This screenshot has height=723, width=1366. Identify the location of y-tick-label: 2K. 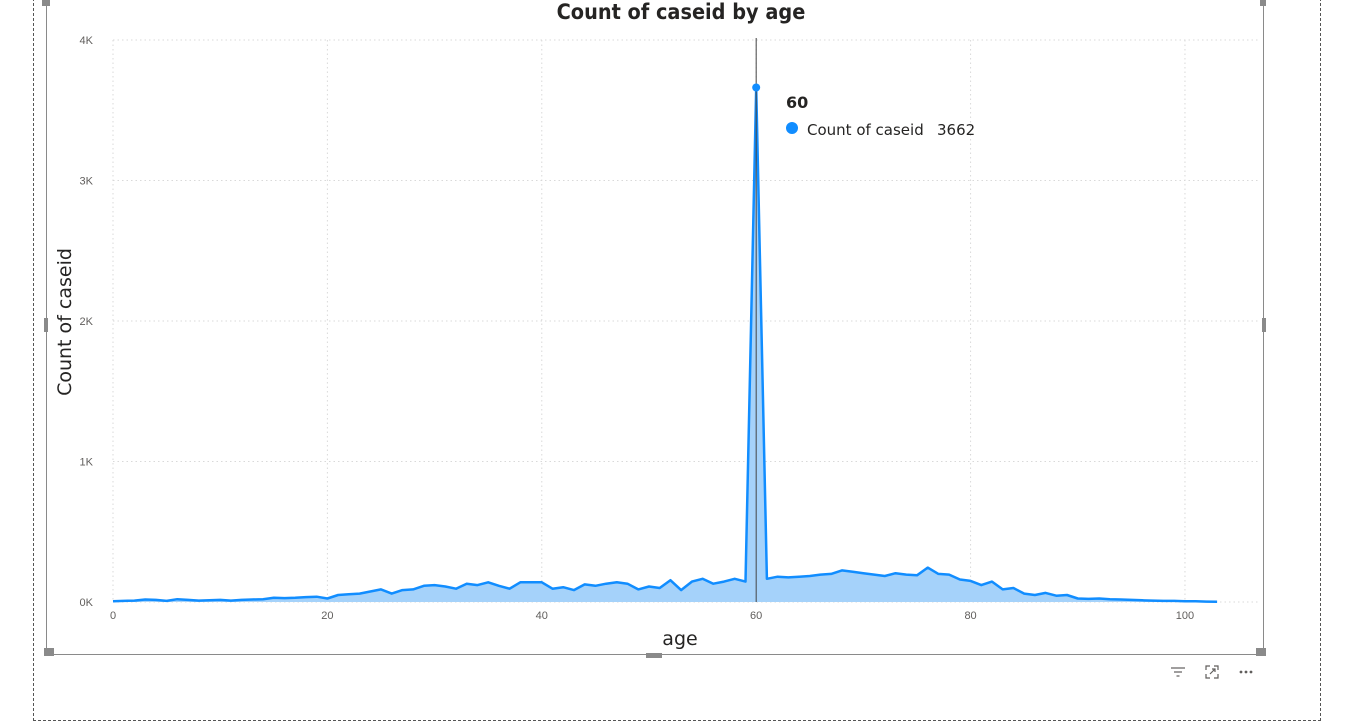
(87, 322).